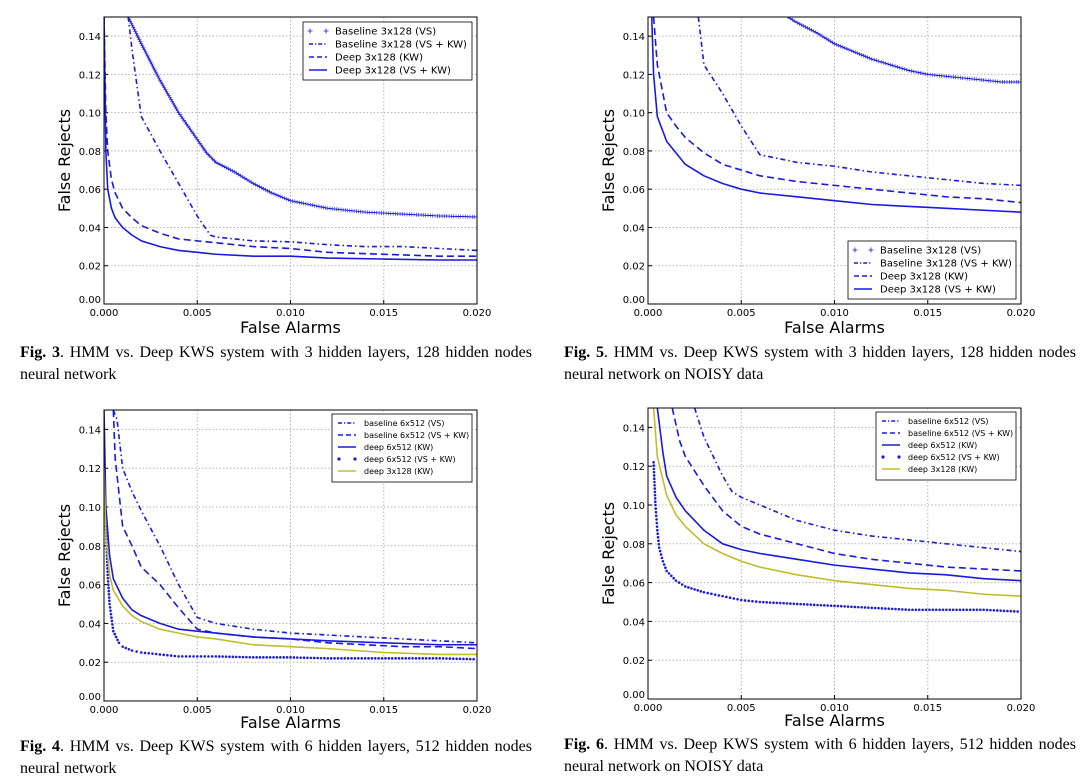 The height and width of the screenshot is (784, 1088). Describe the element at coordinates (290, 555) in the screenshot. I see `axes-frame` at that location.